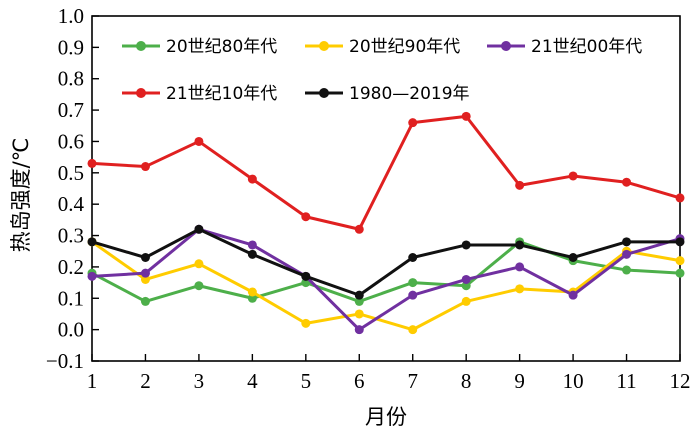  Describe the element at coordinates (71, 47) in the screenshot. I see `y-tick-label: 0.9` at that location.